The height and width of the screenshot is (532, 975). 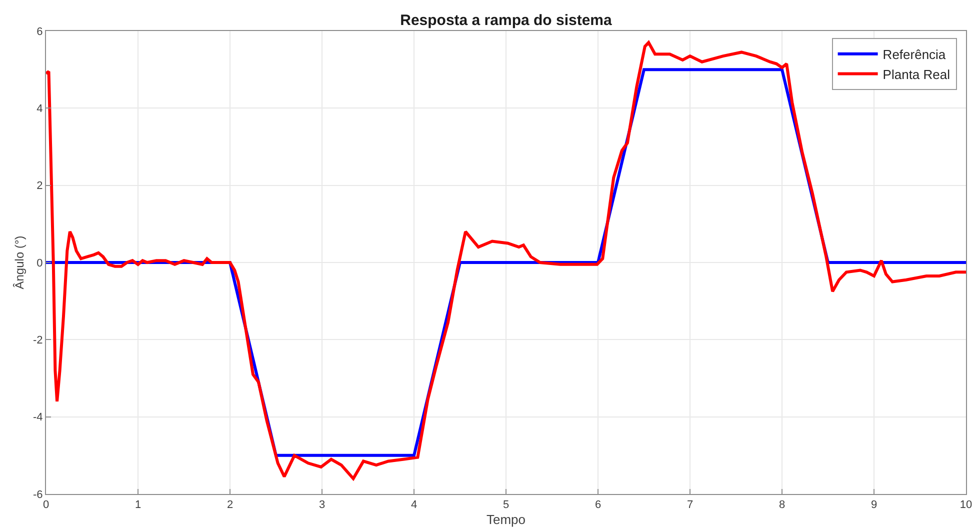 What do you see at coordinates (782, 505) in the screenshot?
I see `x-tick-label: 8` at bounding box center [782, 505].